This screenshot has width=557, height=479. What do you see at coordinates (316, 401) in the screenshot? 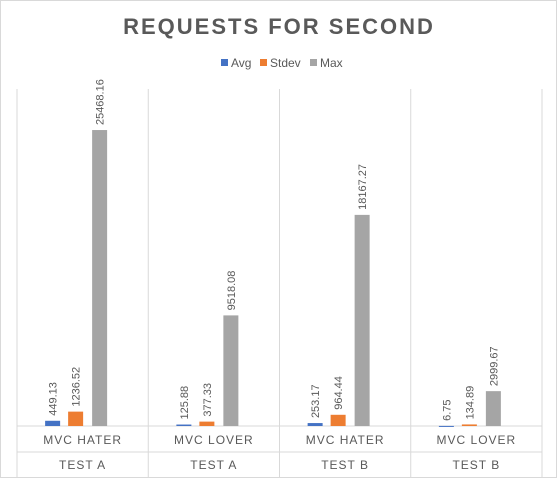
I see `data-label-avg: 253.17` at bounding box center [316, 401].